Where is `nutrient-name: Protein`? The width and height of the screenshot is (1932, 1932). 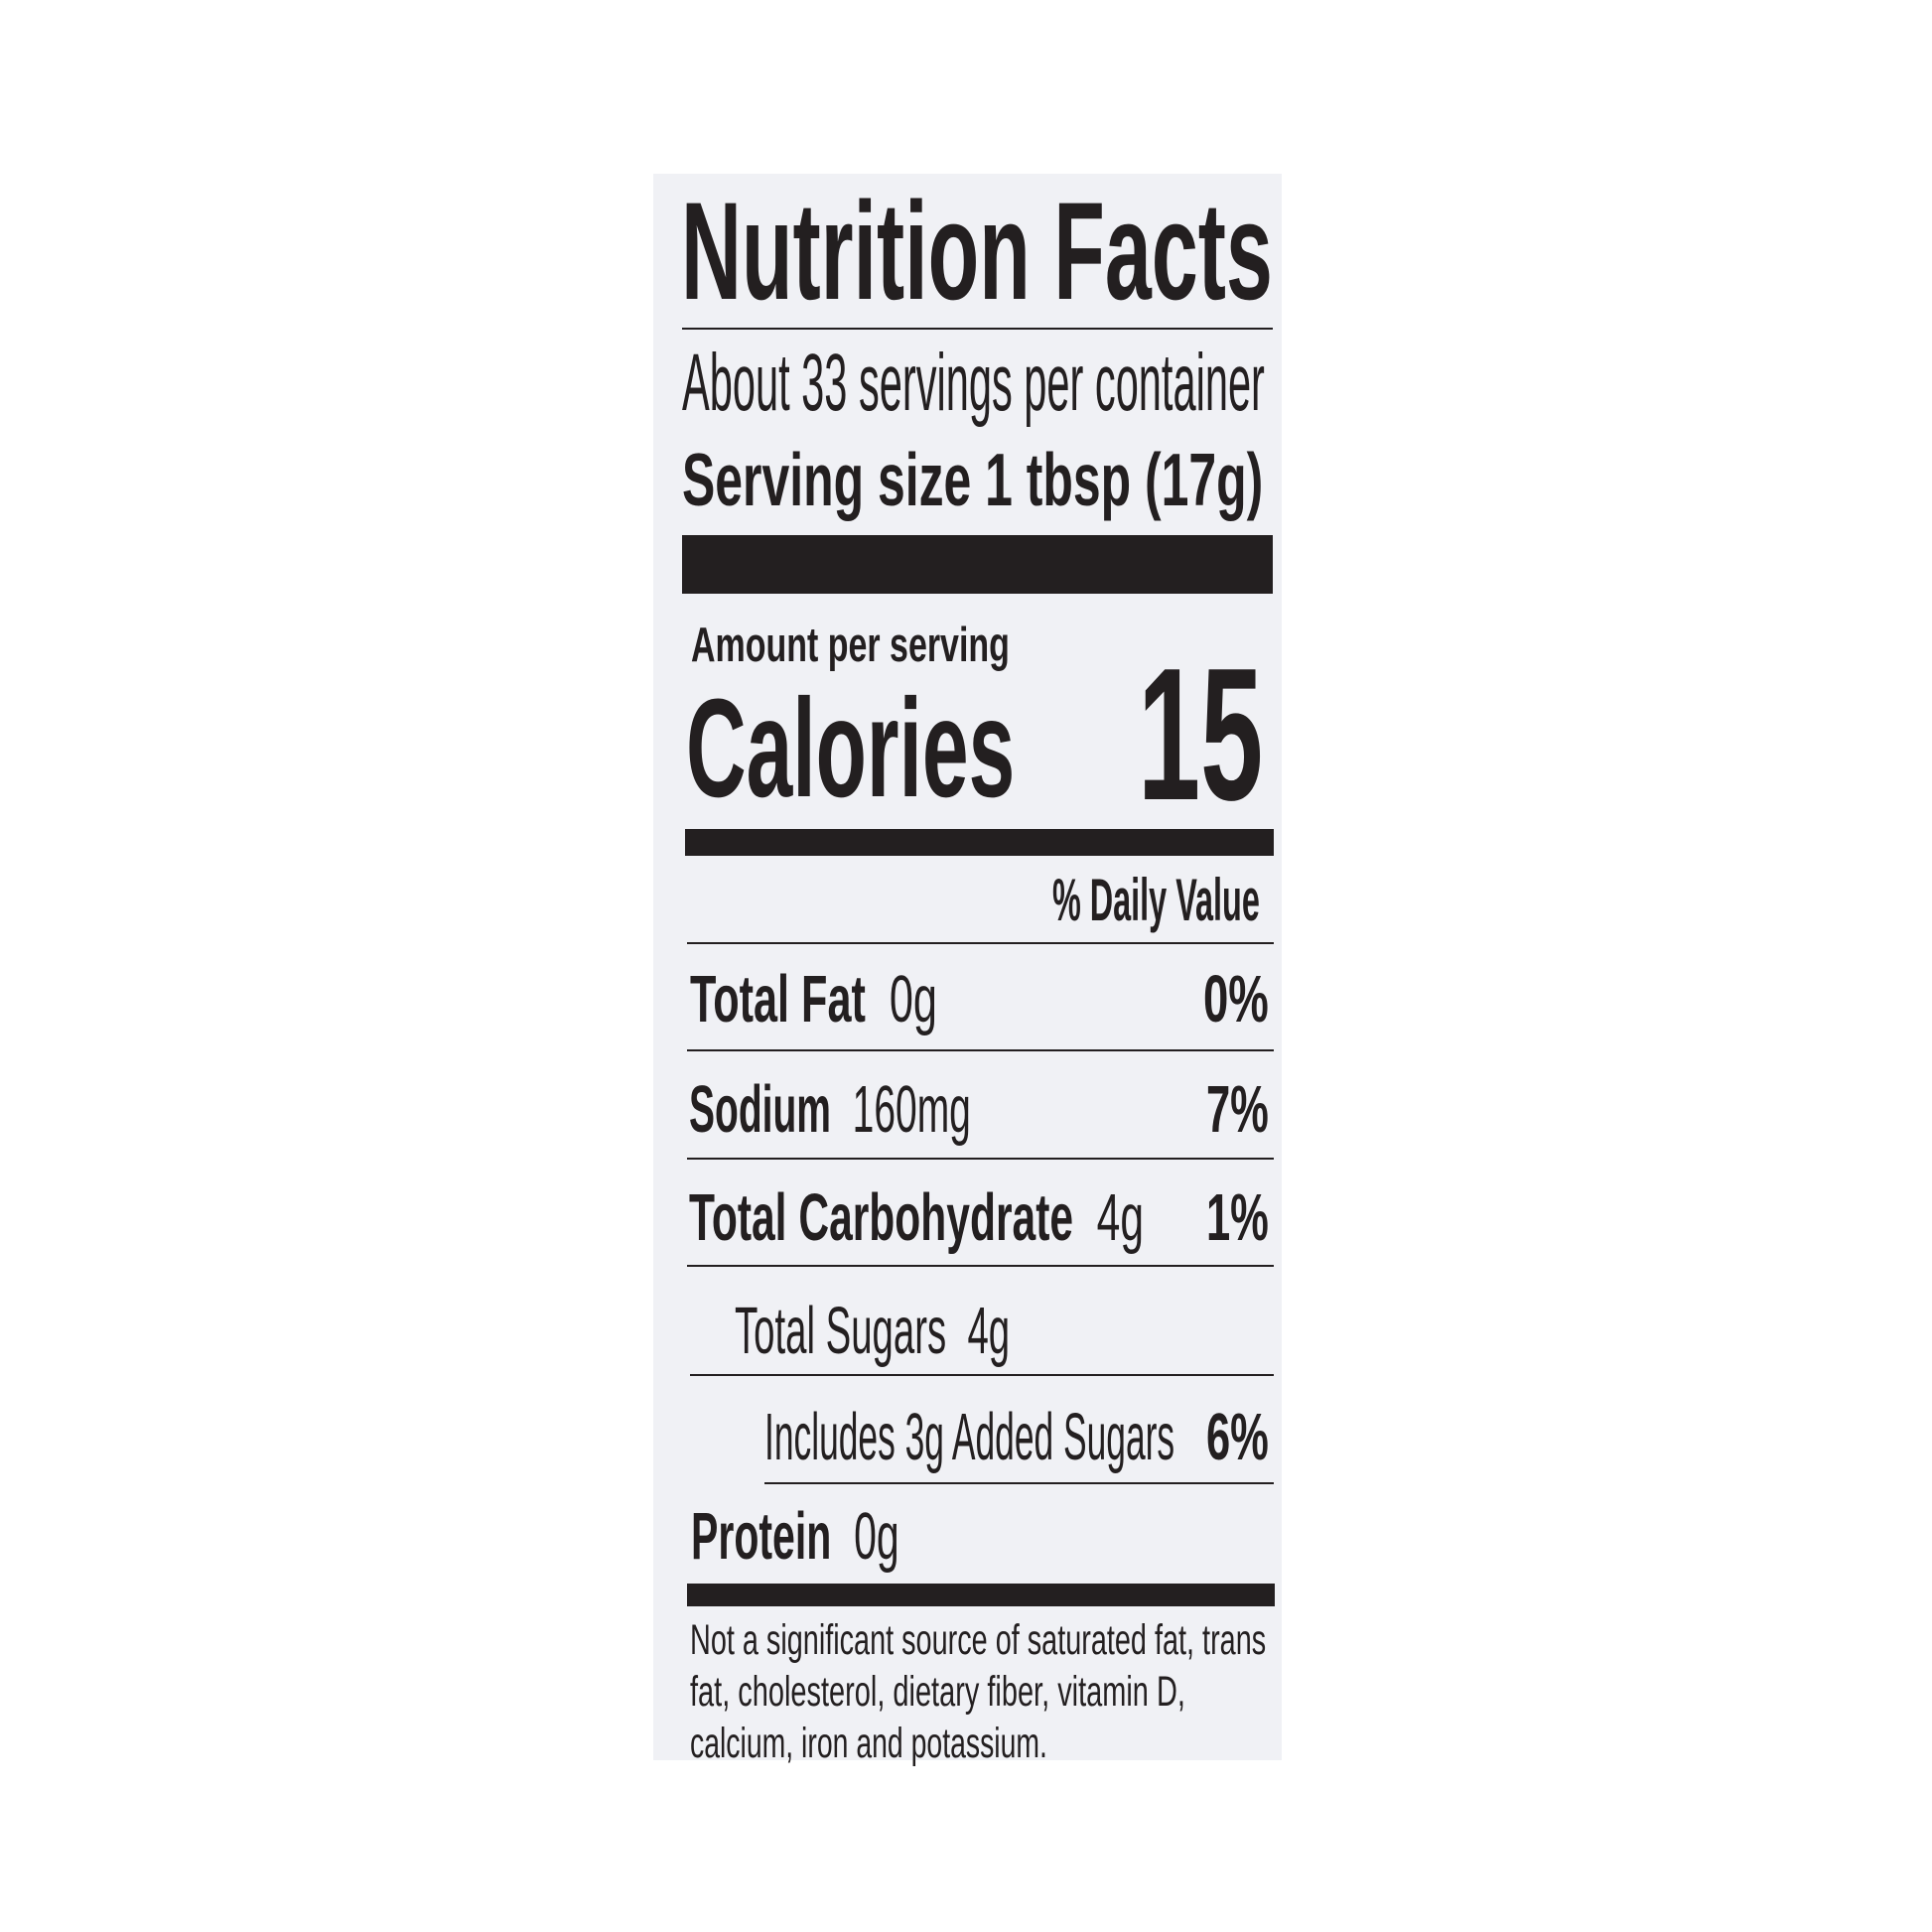 nutrient-name: Protein is located at coordinates (761, 1536).